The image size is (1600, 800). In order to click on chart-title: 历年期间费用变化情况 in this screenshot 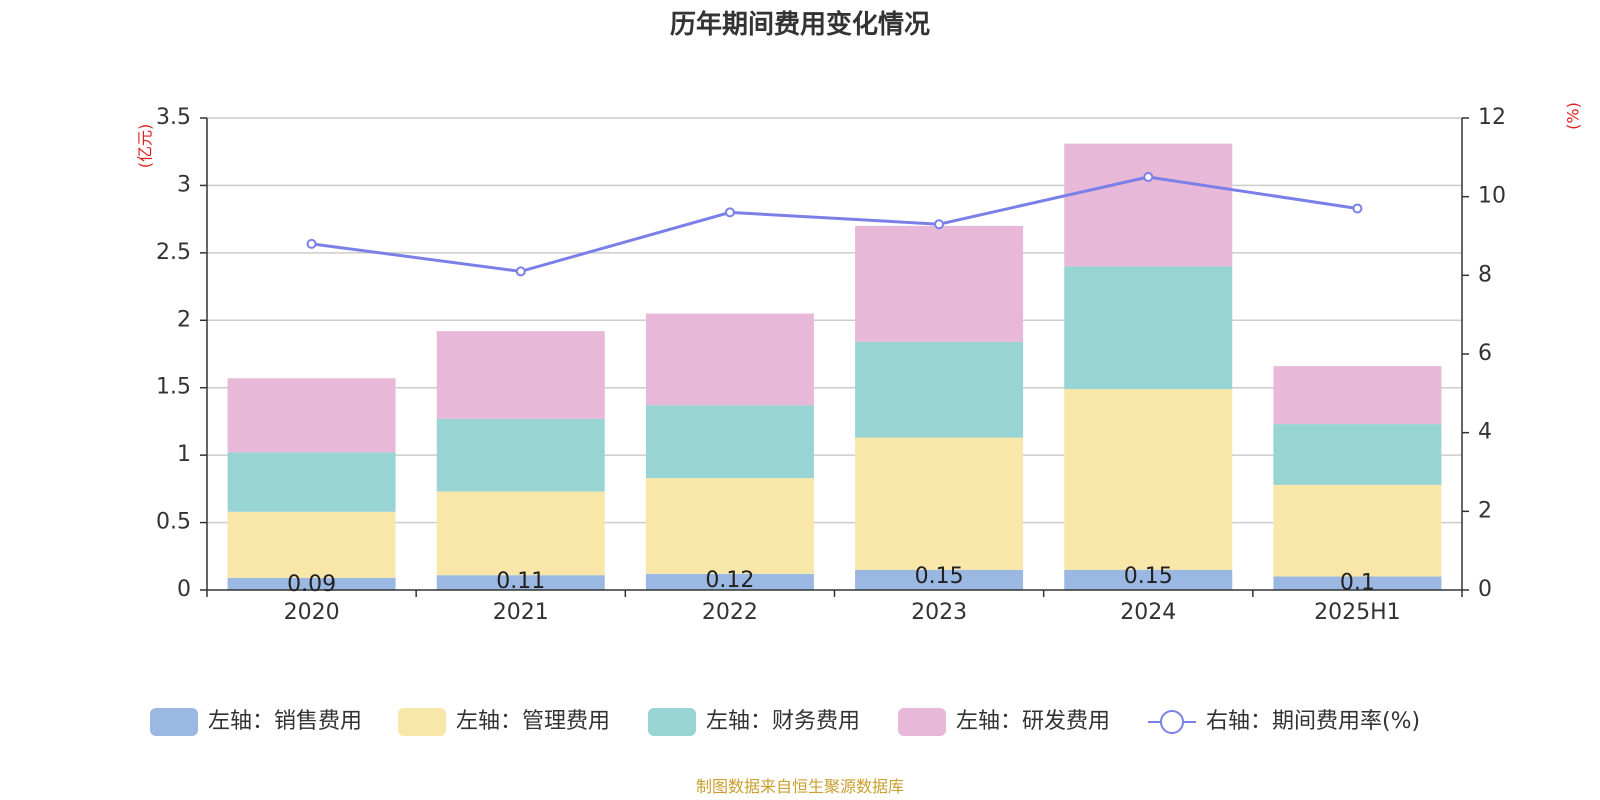, I will do `click(800, 24)`.